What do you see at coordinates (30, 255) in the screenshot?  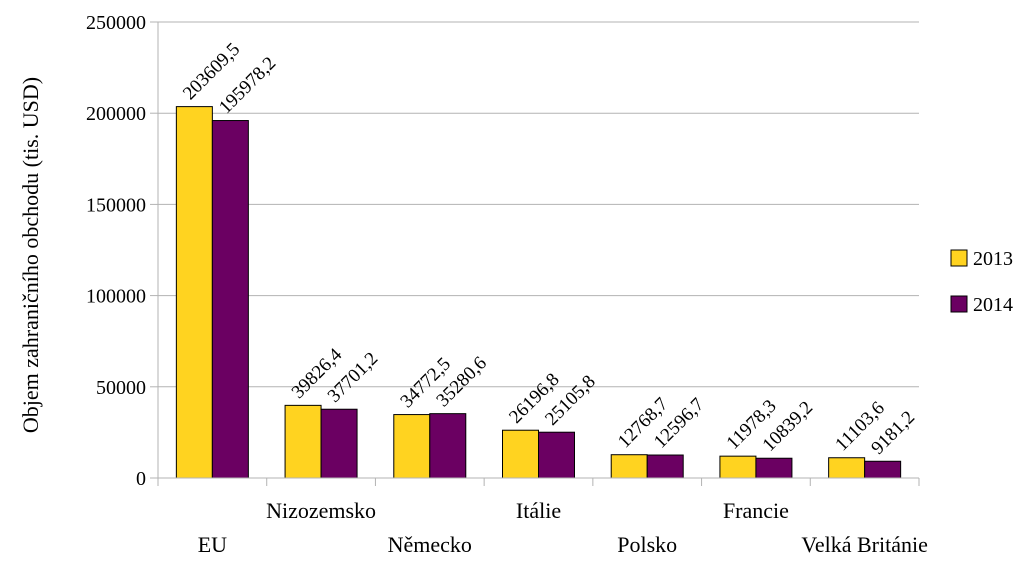 I see `y-axis-title: Objem zahraničního obchodu (tis. USD)` at bounding box center [30, 255].